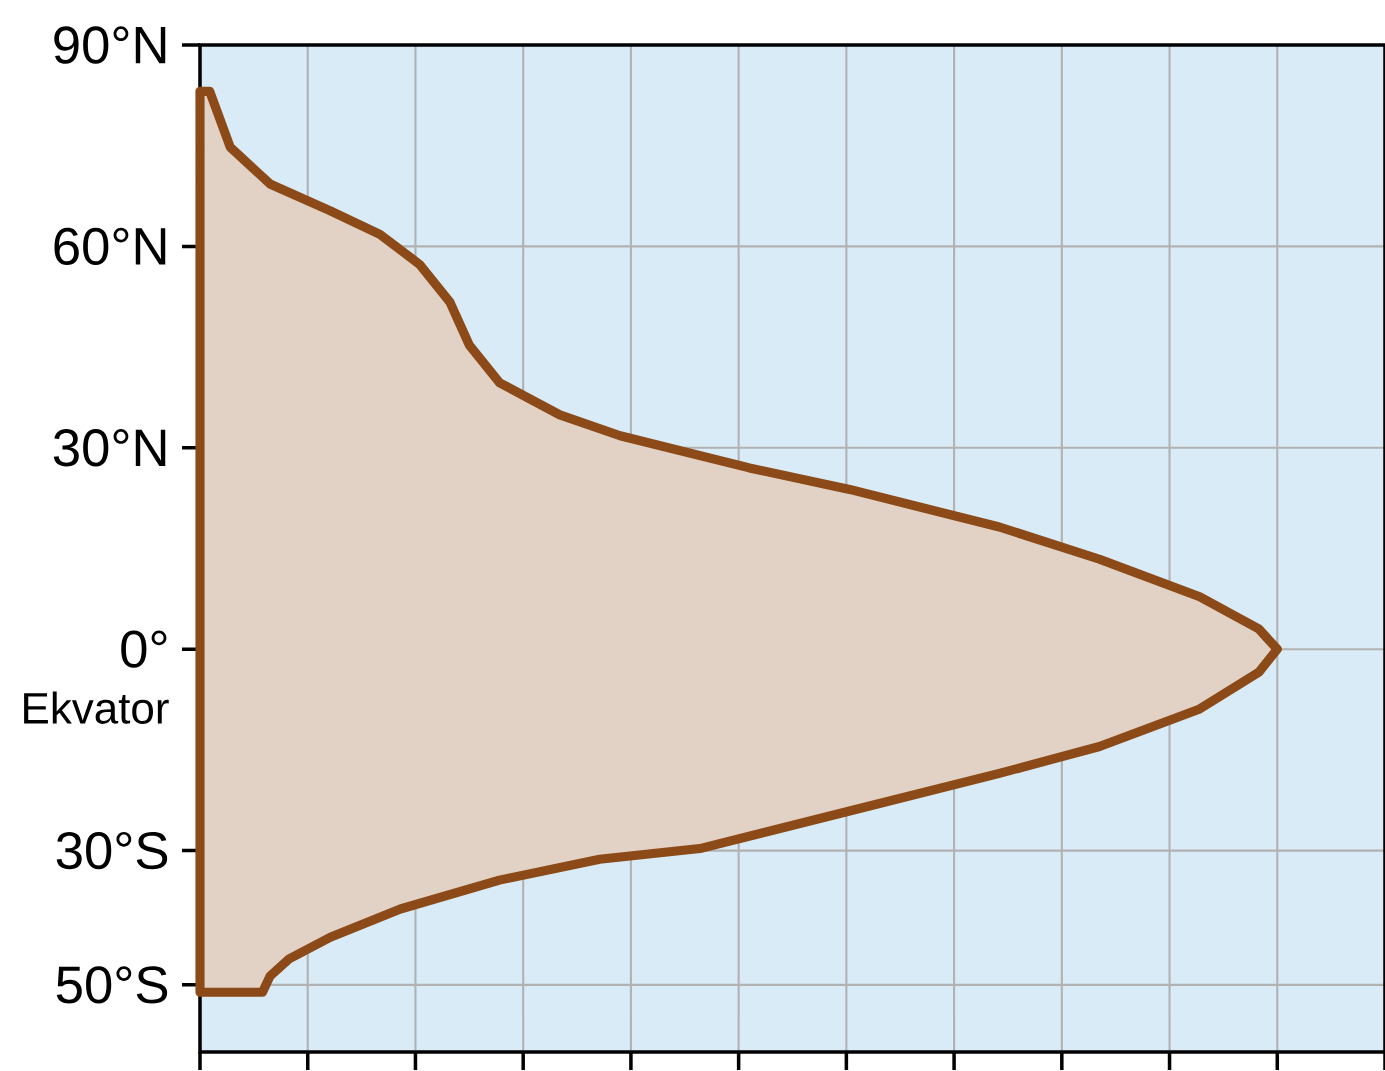 This screenshot has width=1385, height=1071. I want to click on y-tick-label: 30°S, so click(112, 850).